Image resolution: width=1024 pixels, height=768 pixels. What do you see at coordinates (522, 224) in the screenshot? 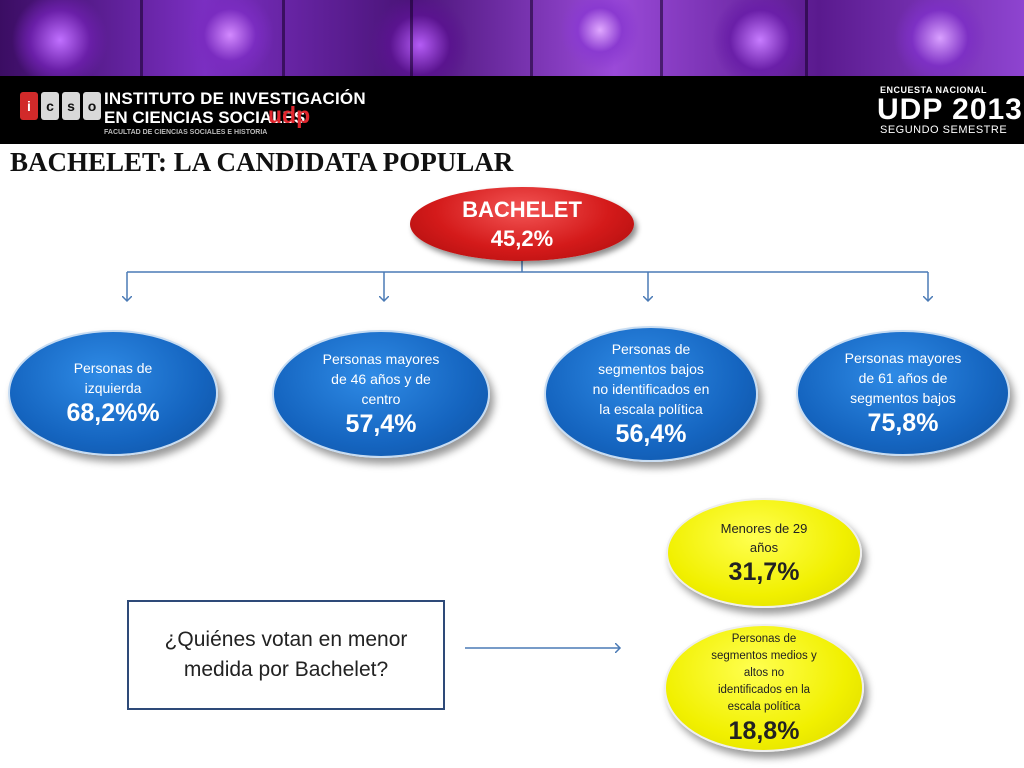
I see `bachelet-total-node: BACHELET 45,2%` at bounding box center [522, 224].